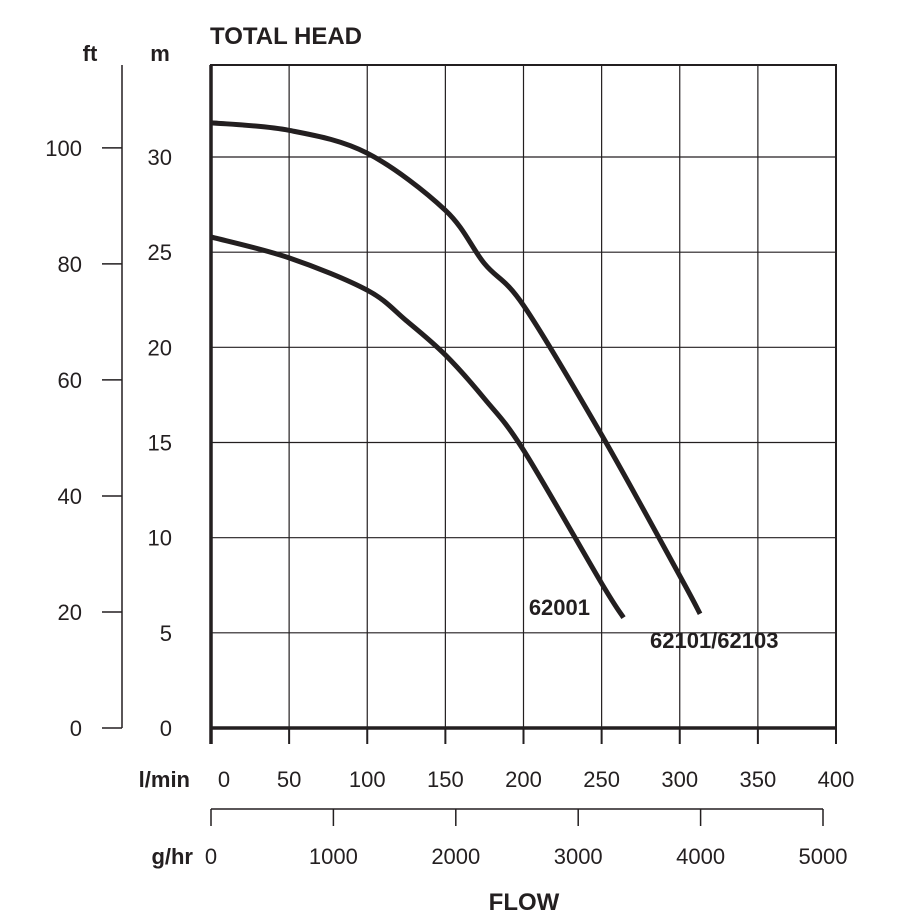  What do you see at coordinates (286, 36) in the screenshot?
I see `chart-title: TOTAL HEAD` at bounding box center [286, 36].